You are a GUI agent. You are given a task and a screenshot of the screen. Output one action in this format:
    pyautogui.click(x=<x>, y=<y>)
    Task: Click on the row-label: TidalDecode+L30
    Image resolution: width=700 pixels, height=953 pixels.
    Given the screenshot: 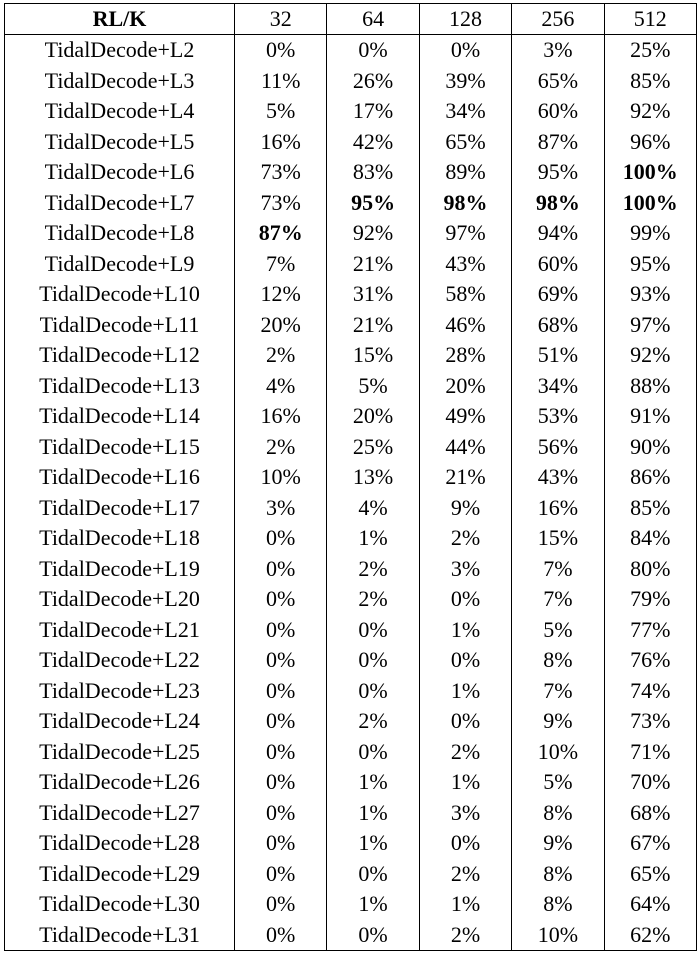 What is the action you would take?
    pyautogui.click(x=119, y=904)
    